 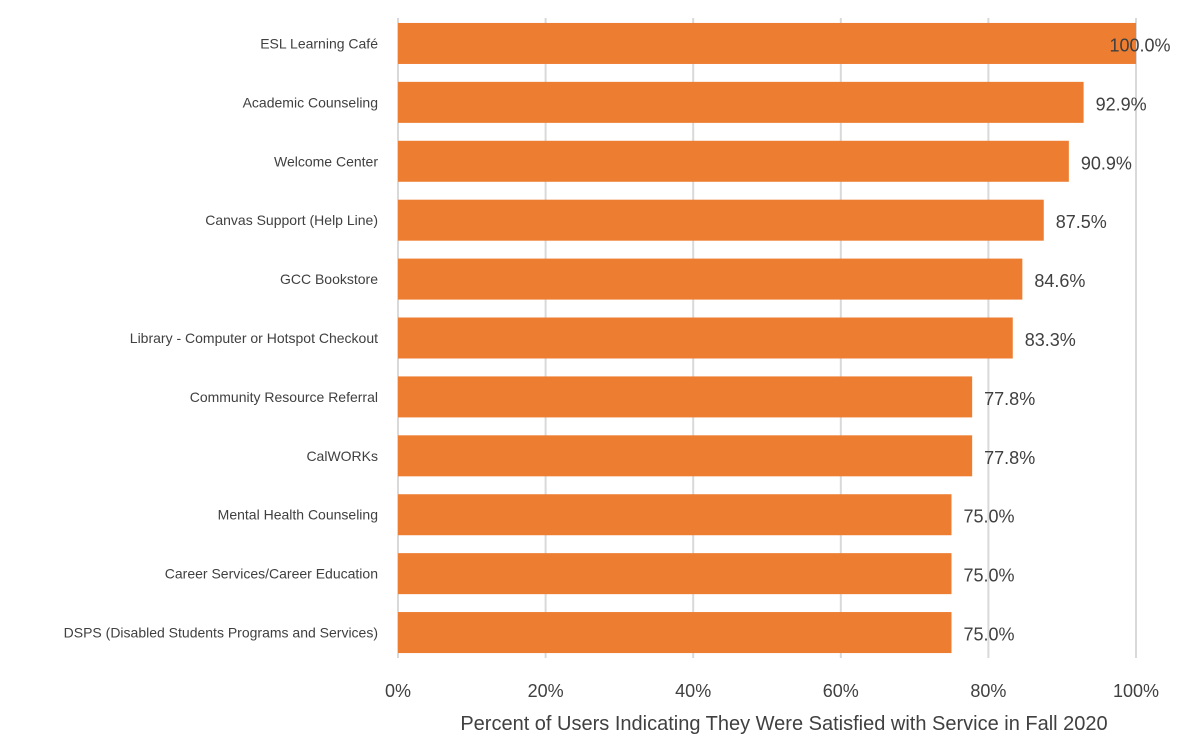 What do you see at coordinates (254, 338) in the screenshot?
I see `category-label: Library - Computer or Hotspot Checkout` at bounding box center [254, 338].